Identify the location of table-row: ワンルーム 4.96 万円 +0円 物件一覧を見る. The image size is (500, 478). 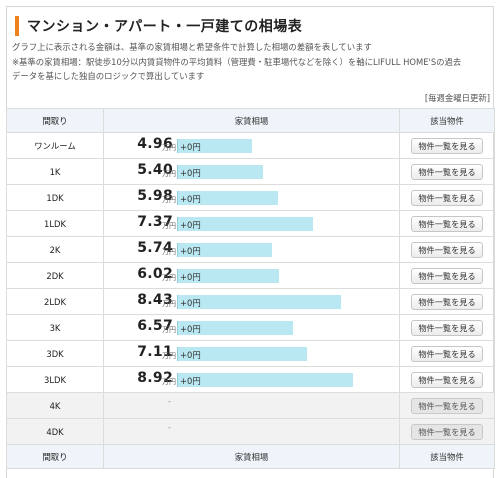
(250, 145).